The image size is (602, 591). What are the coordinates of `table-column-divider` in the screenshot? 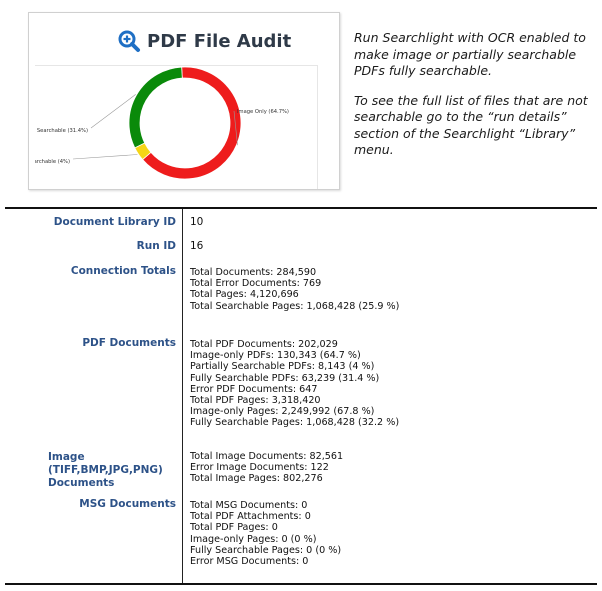 It's located at (182, 396).